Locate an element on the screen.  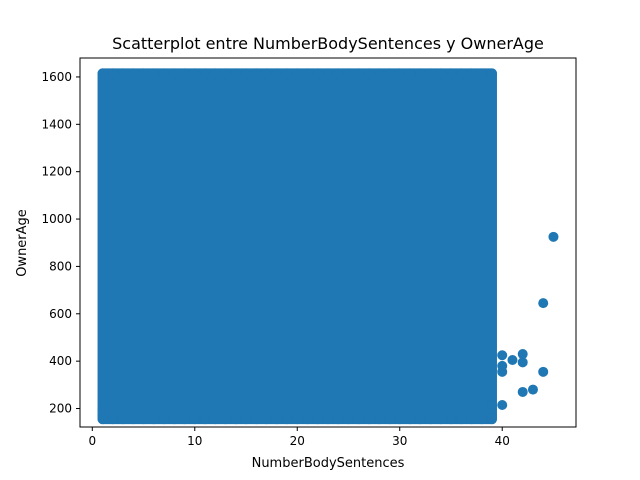
x-tick-label: 0 is located at coordinates (92, 441).